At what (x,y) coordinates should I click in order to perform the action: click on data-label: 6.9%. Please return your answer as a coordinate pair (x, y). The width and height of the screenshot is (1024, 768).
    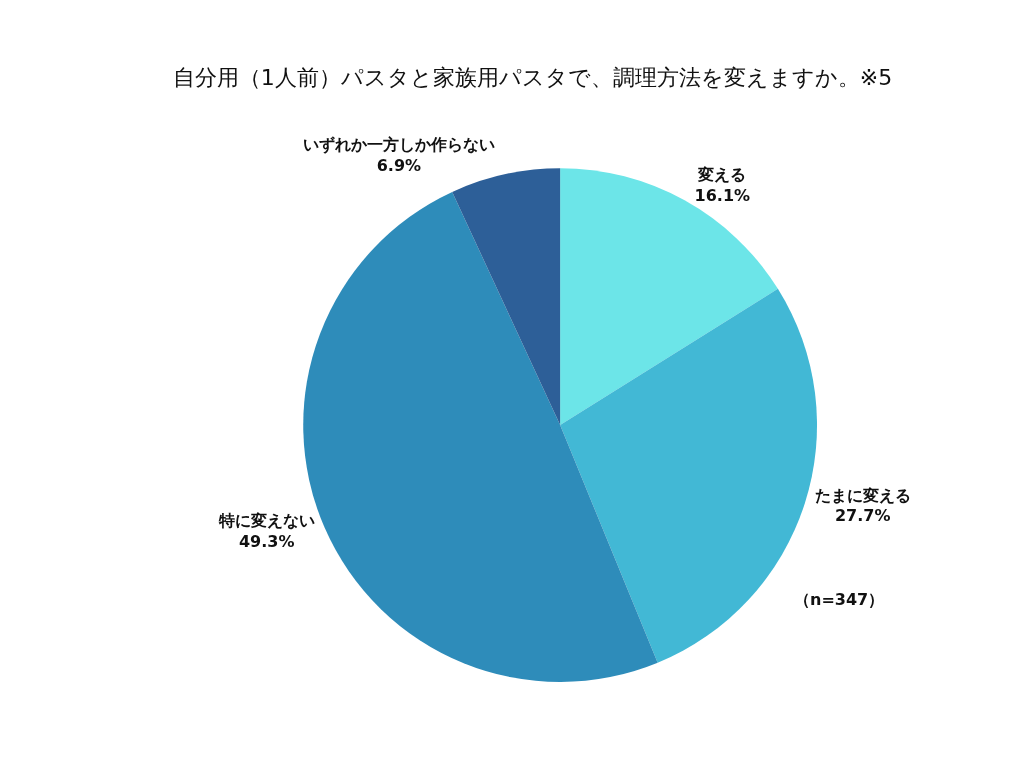
    Looking at the image, I should click on (399, 166).